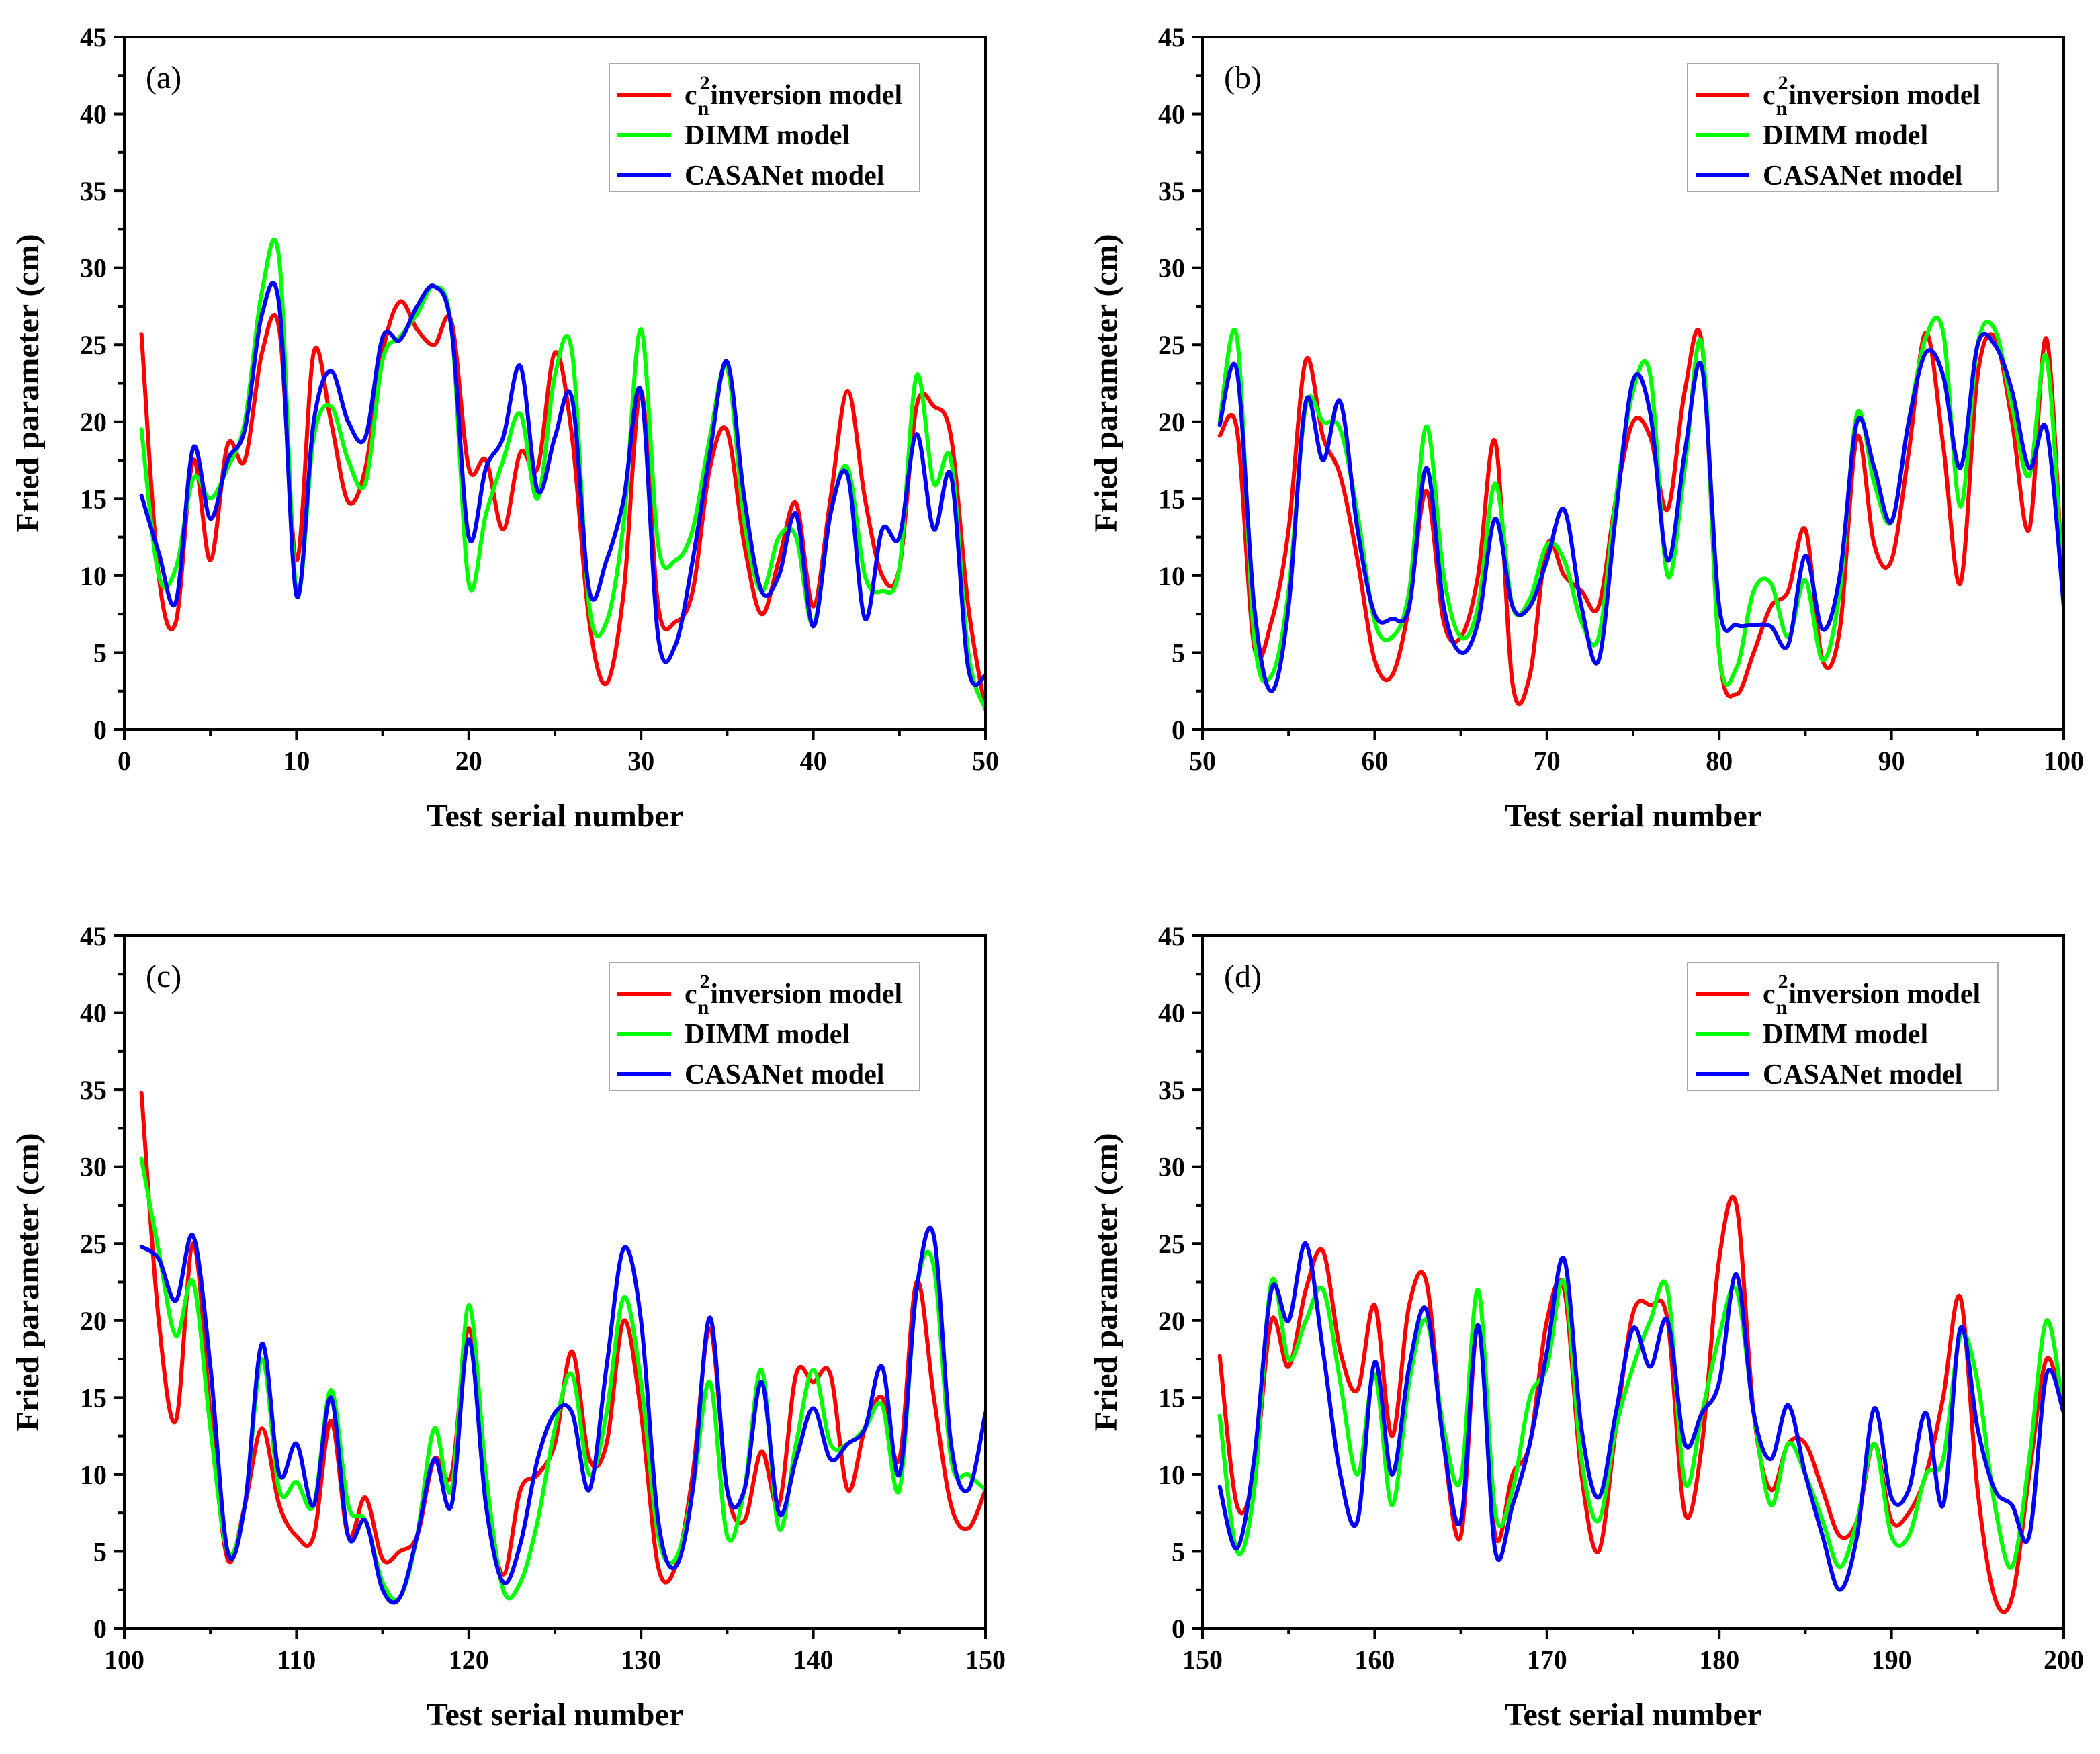 This screenshot has height=1754, width=2100. What do you see at coordinates (1891, 761) in the screenshot?
I see `x-tick-label: 90` at bounding box center [1891, 761].